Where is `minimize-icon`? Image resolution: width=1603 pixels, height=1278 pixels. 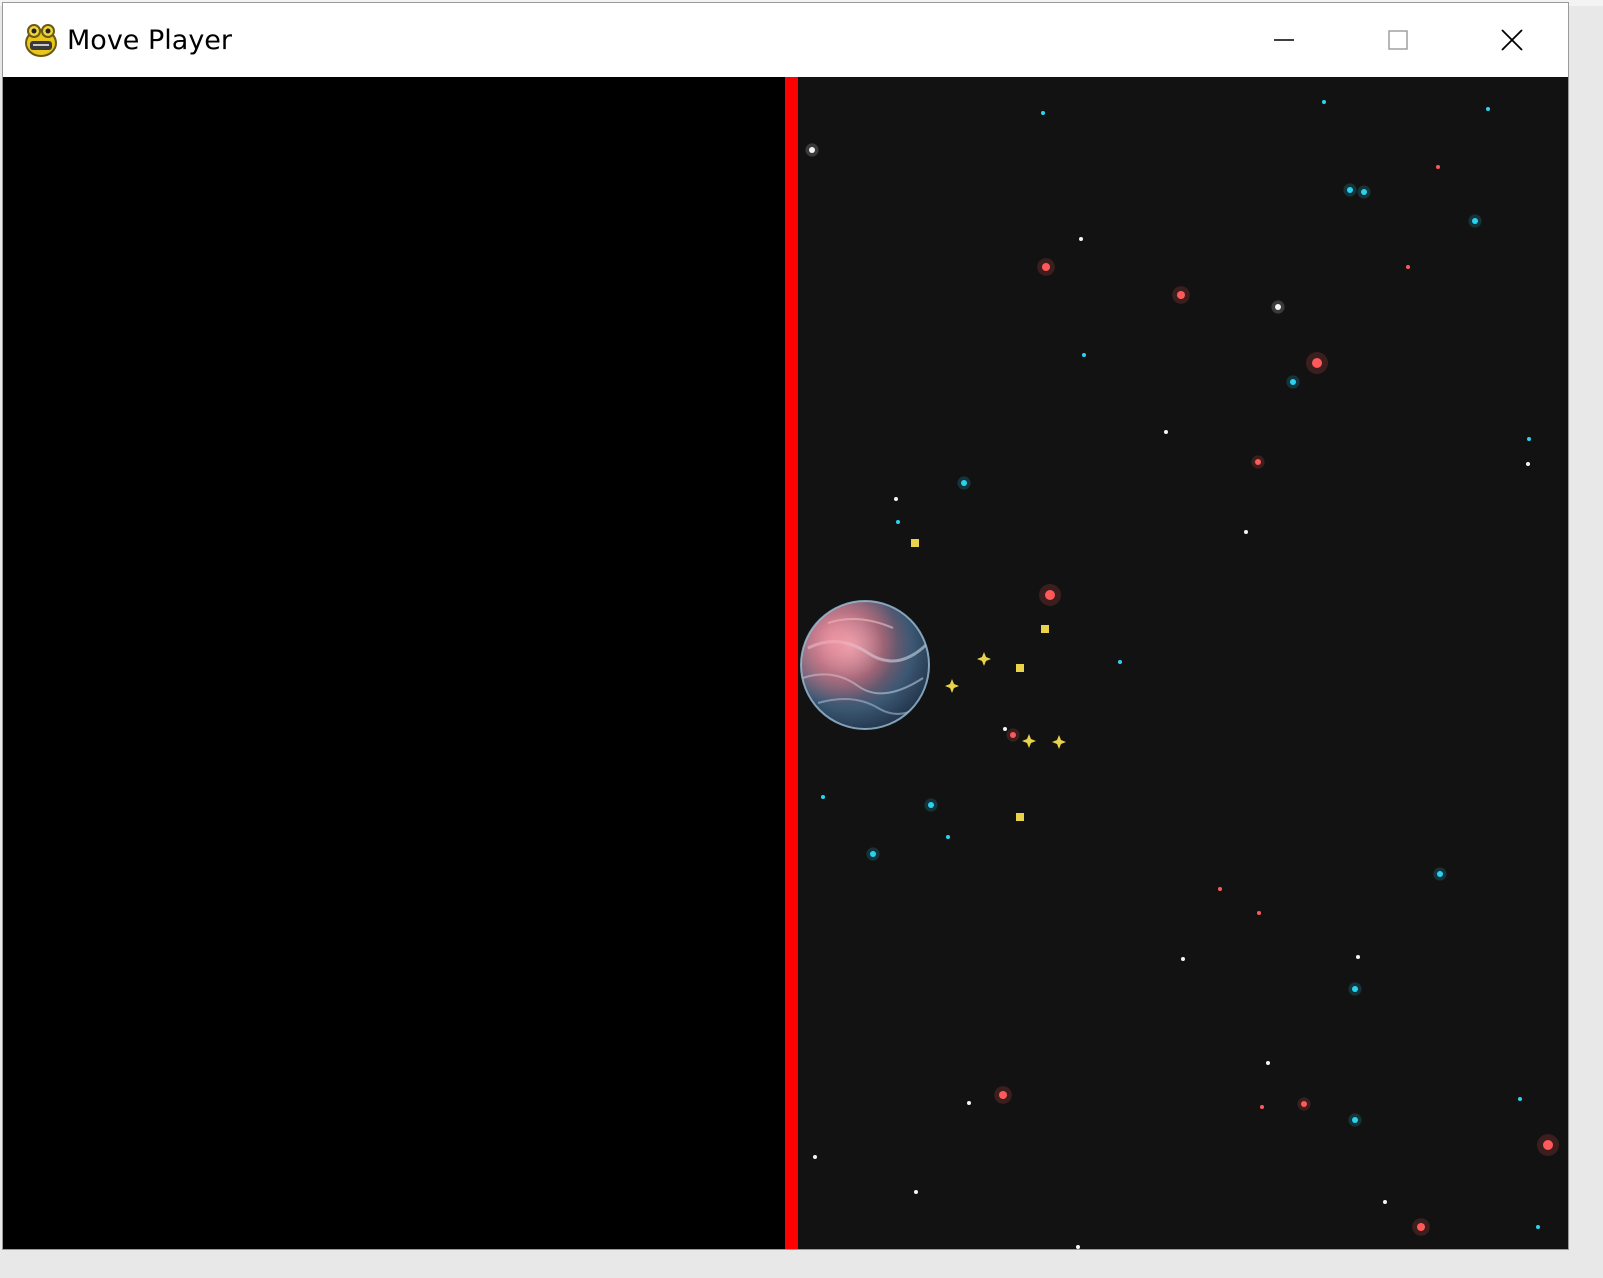
minimize-icon is located at coordinates (1284, 40).